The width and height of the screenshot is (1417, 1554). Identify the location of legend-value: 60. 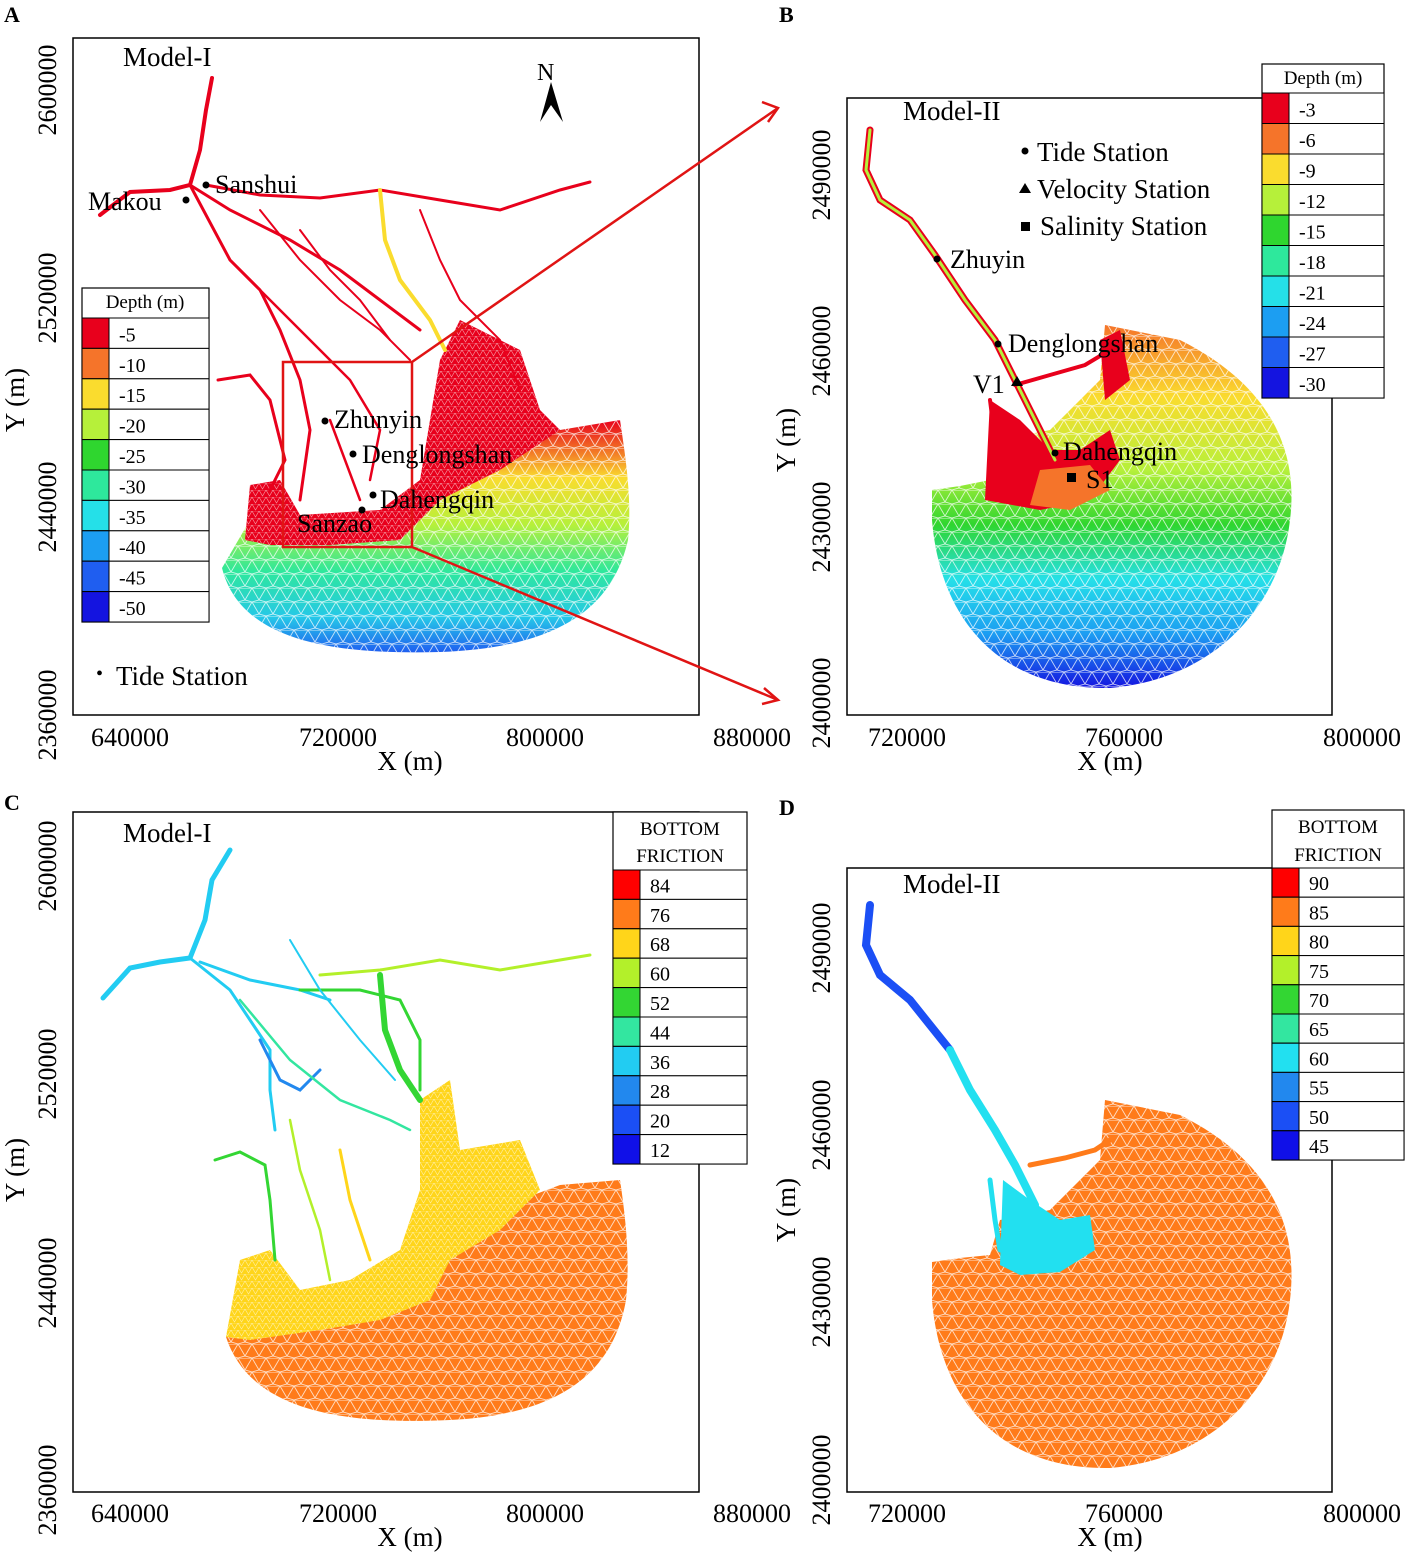
(660, 975).